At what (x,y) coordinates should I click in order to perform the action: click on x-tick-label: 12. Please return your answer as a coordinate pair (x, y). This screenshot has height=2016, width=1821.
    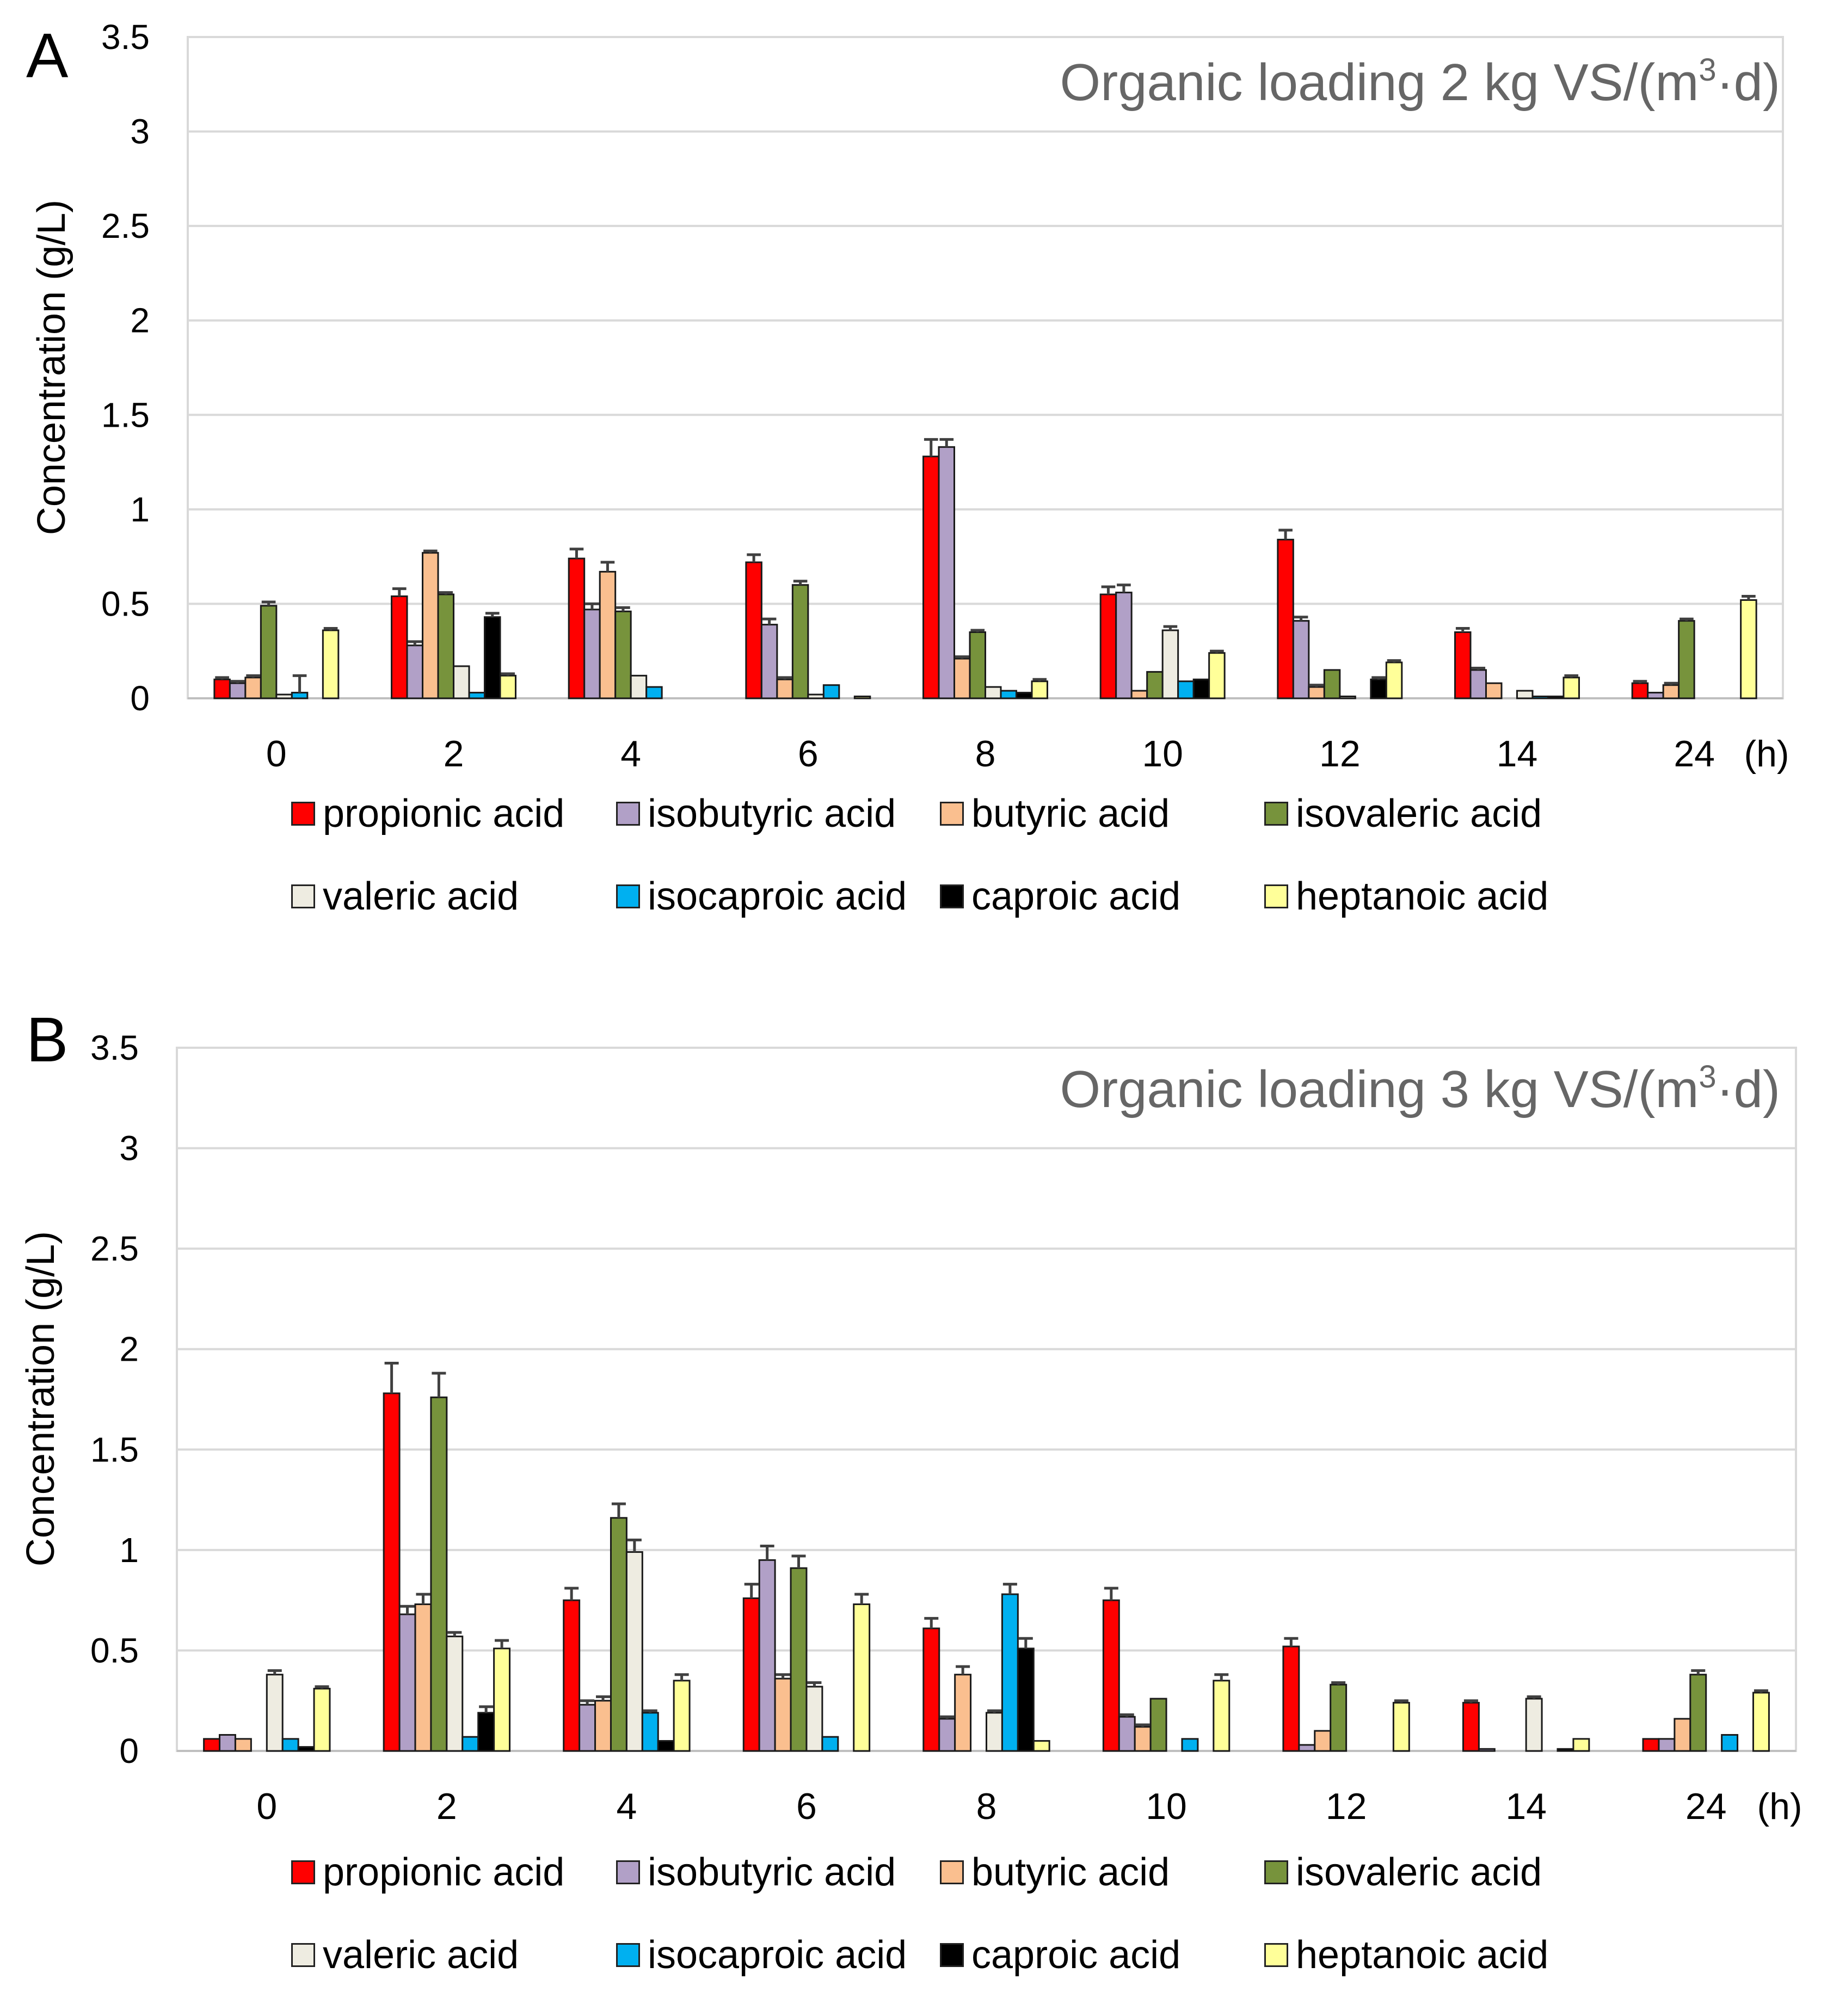
    Looking at the image, I should click on (1340, 754).